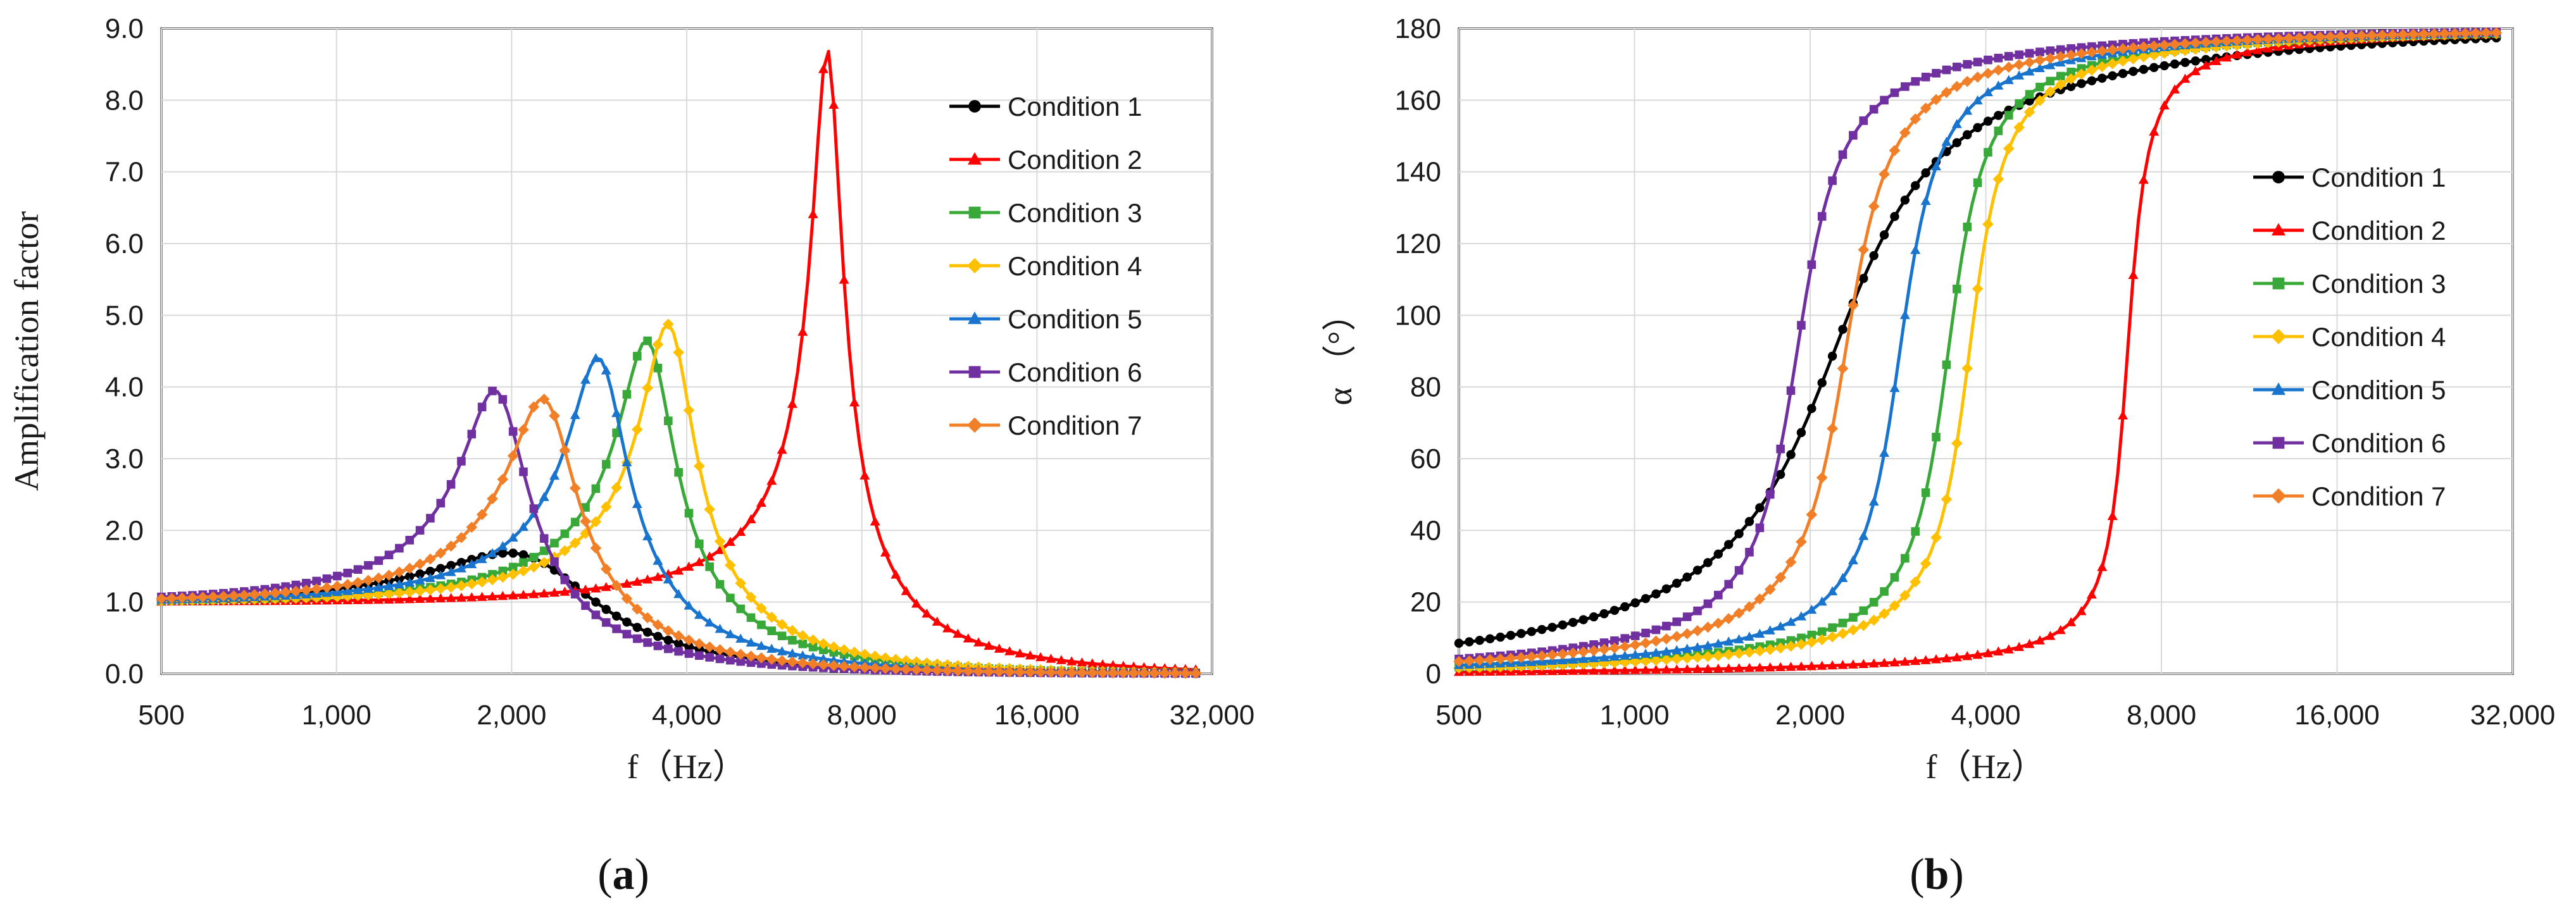 The height and width of the screenshot is (911, 2576). Describe the element at coordinates (125, 387) in the screenshot. I see `y-tick-label: 4.0` at that location.